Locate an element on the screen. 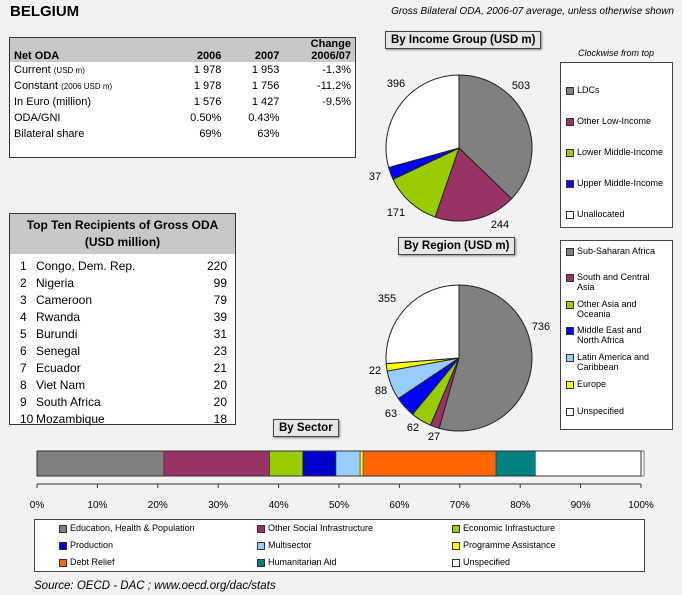 Image resolution: width=682 pixels, height=595 pixels. col-2007: 2007 is located at coordinates (267, 56).